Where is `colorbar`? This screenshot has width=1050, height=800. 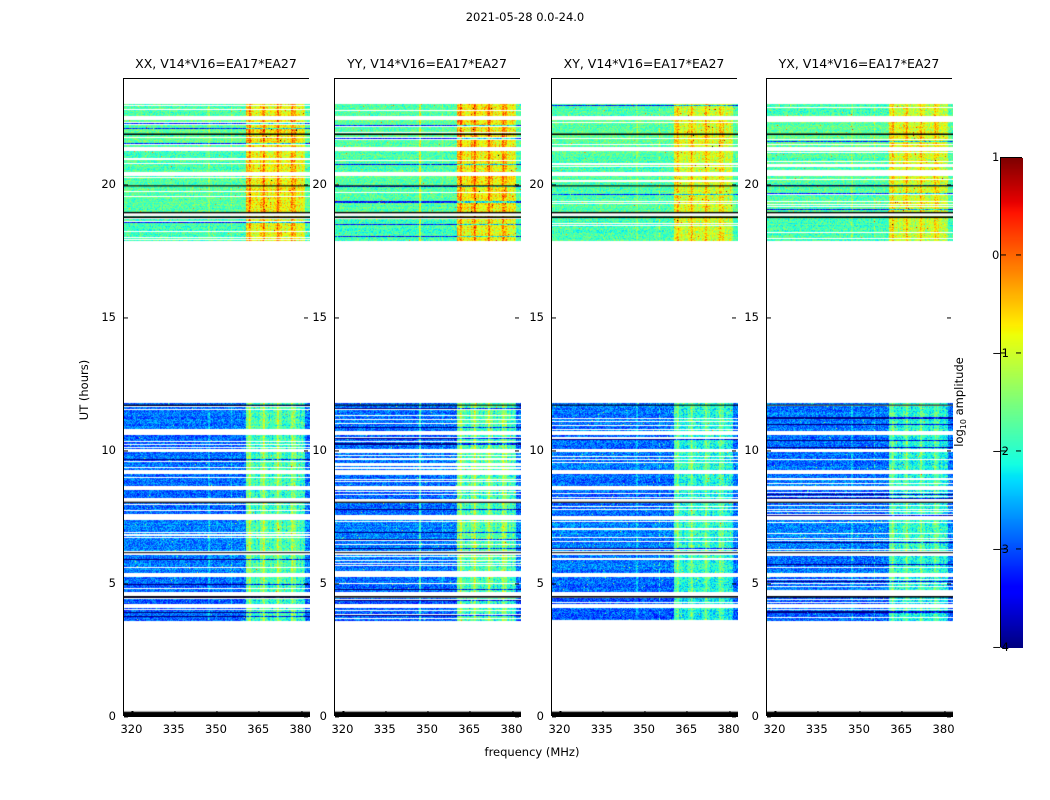 colorbar is located at coordinates (1011, 402).